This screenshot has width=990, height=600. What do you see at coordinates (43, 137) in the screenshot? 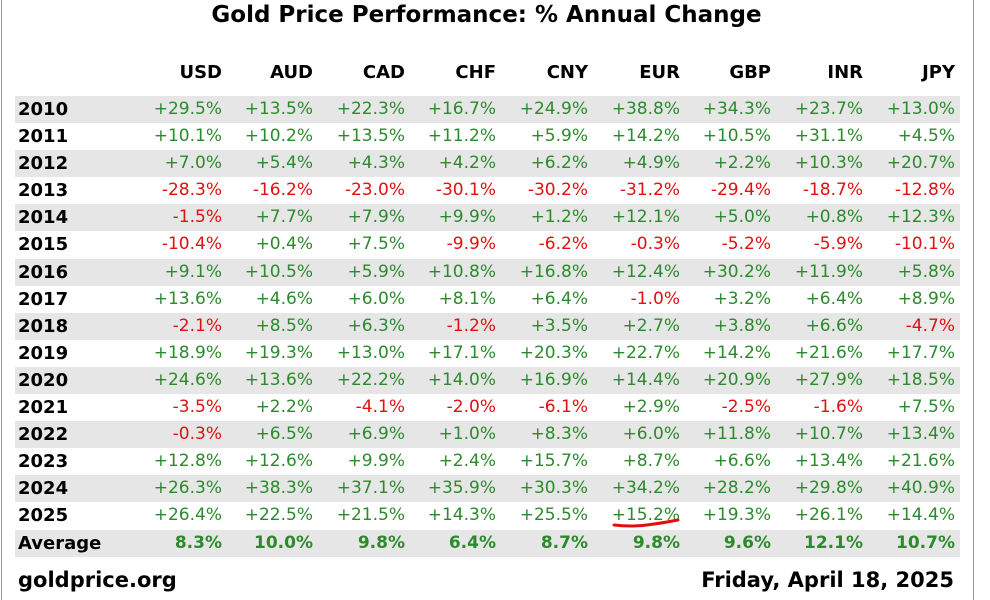
I see `row-label: 2011` at bounding box center [43, 137].